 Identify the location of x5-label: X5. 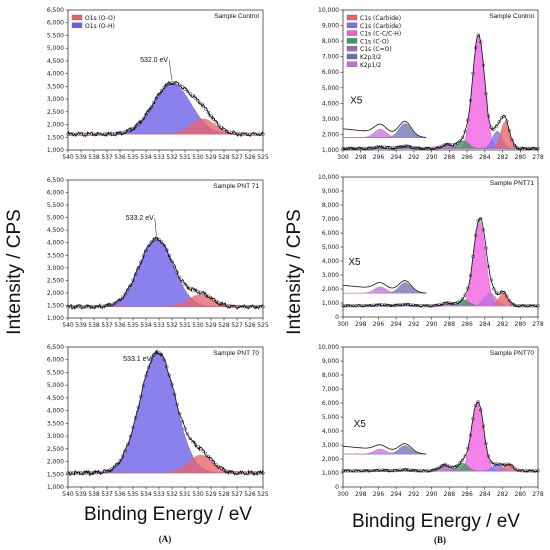
(354, 262).